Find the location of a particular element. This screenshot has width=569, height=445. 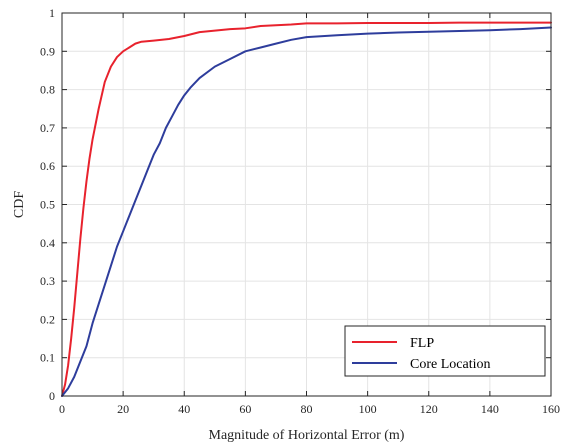

x-axis-label: Magnitude of Horizontal Error (m) is located at coordinates (307, 435).